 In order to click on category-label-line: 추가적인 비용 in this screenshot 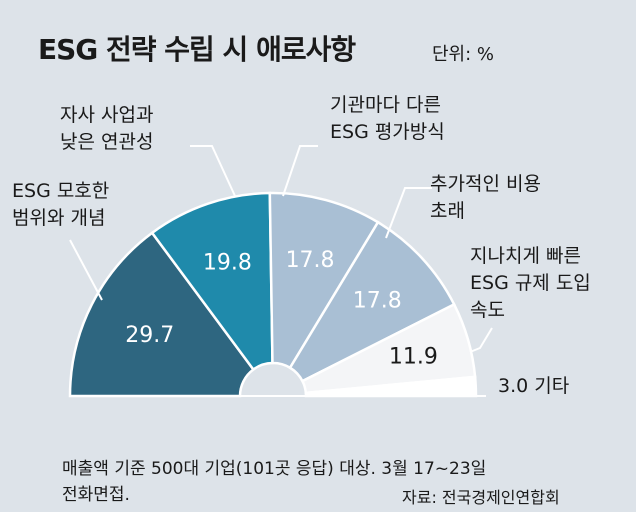, I will do `click(485, 184)`.